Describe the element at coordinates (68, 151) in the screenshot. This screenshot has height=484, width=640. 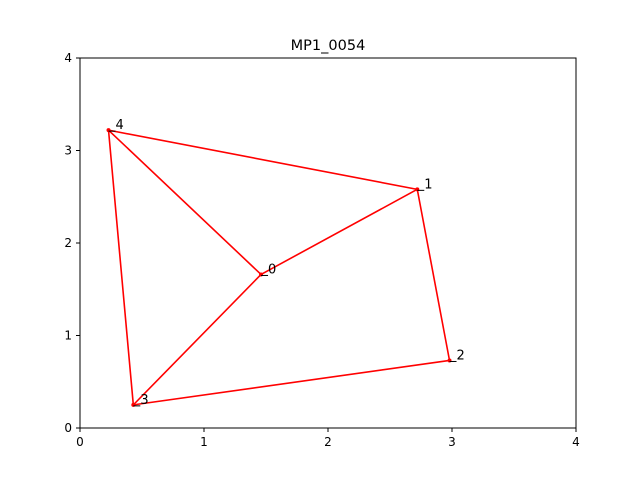
I see `y-tick-label-3: 3` at that location.